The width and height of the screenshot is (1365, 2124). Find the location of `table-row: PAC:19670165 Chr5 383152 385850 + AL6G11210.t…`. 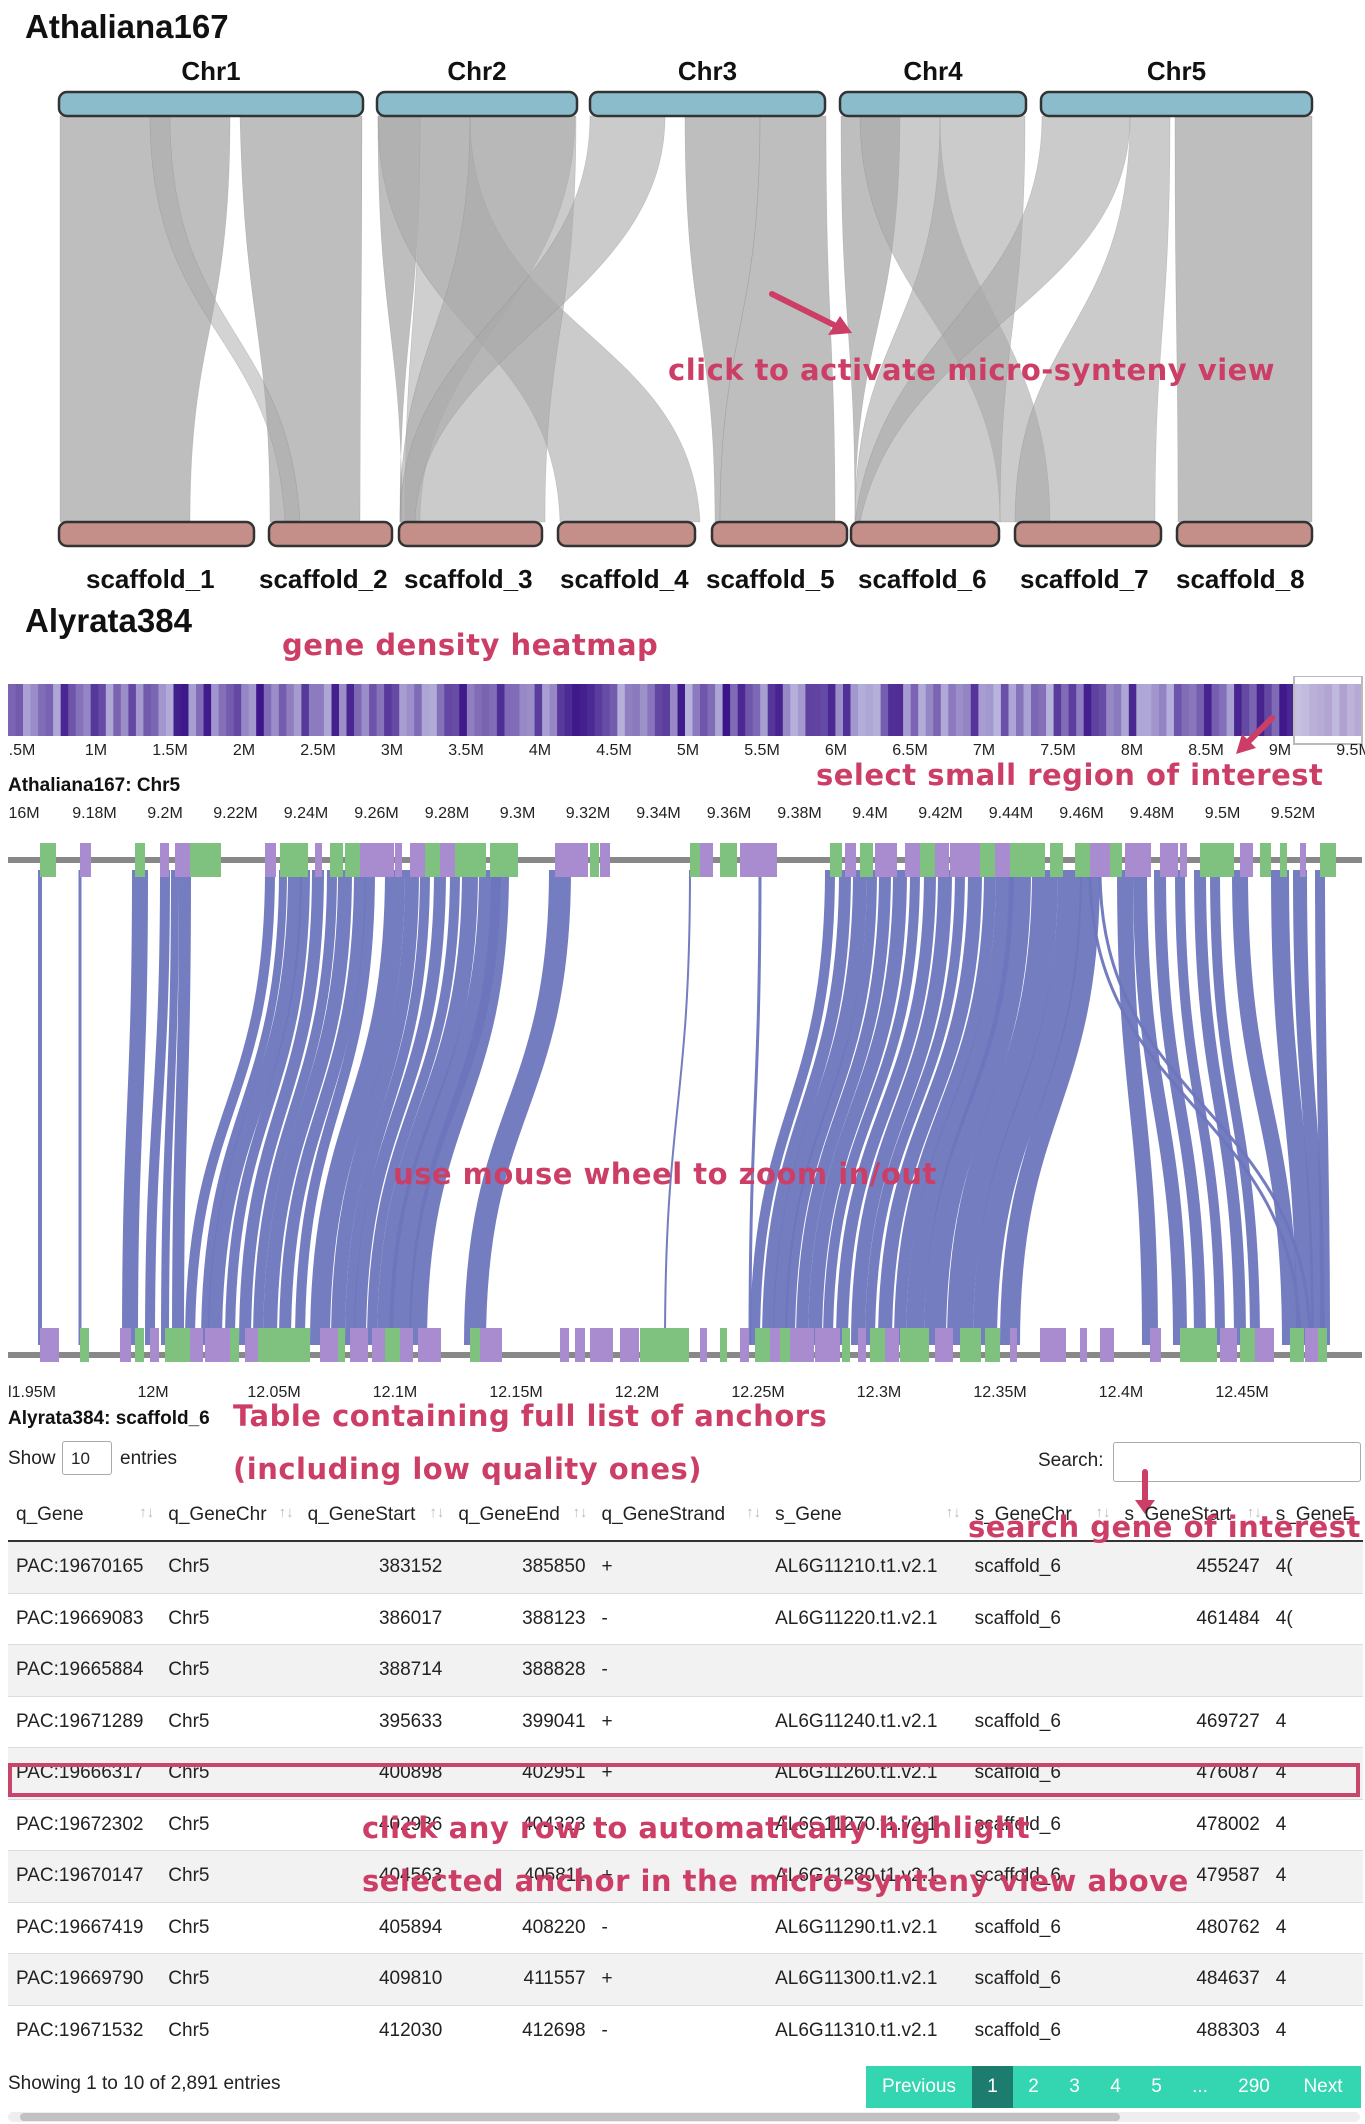

table-row: PAC:19670165 Chr5 383152 385850 + AL6G11210.t… is located at coordinates (685, 1566).